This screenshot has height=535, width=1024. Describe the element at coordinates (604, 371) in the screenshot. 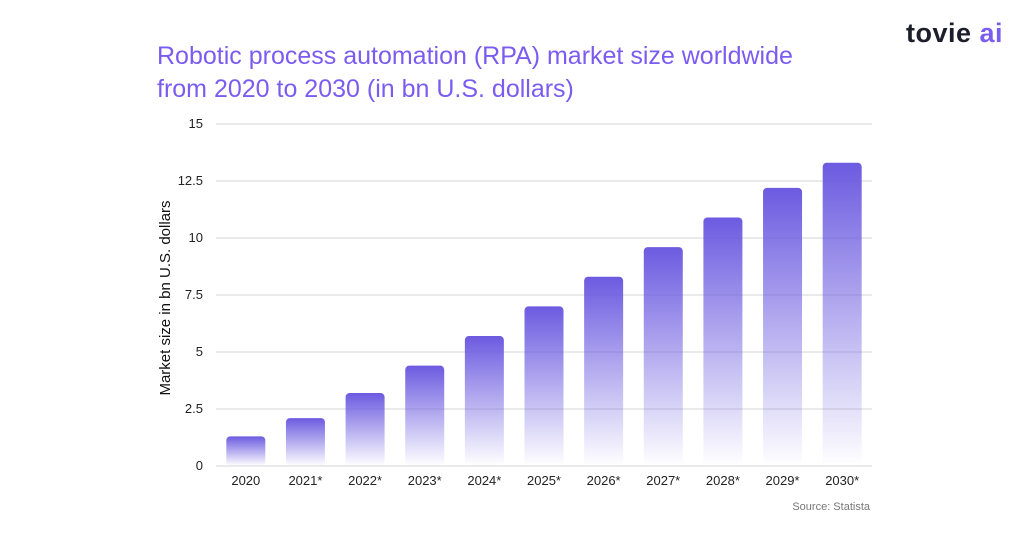

I see `bar-2026` at that location.